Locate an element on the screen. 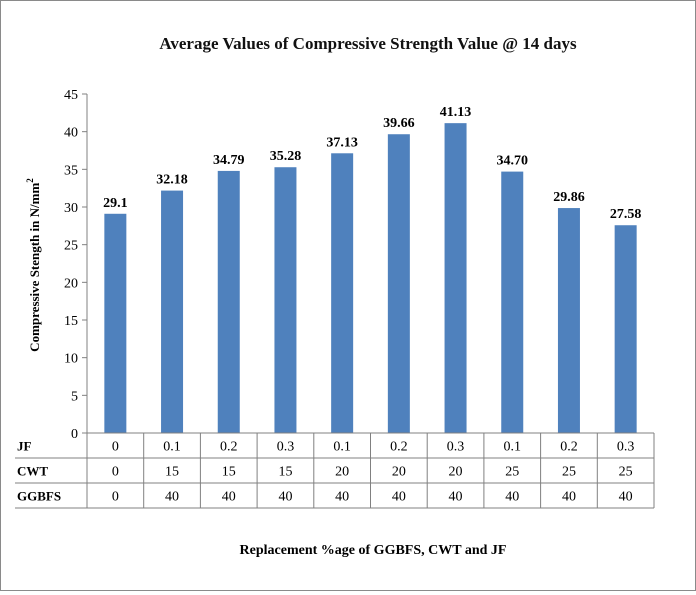 The height and width of the screenshot is (595, 696). table-row-header: GGBFS is located at coordinates (39, 496).